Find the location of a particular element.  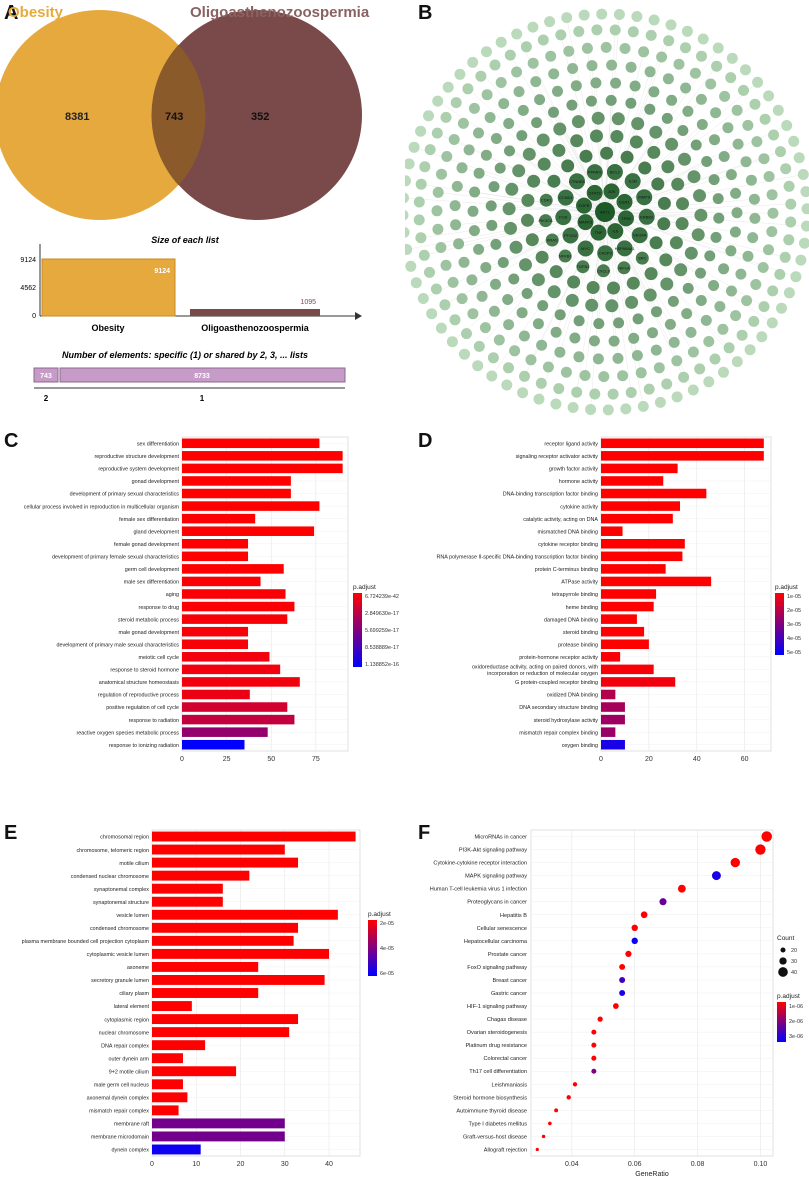

size-legend-label: 40 is located at coordinates (794, 973).